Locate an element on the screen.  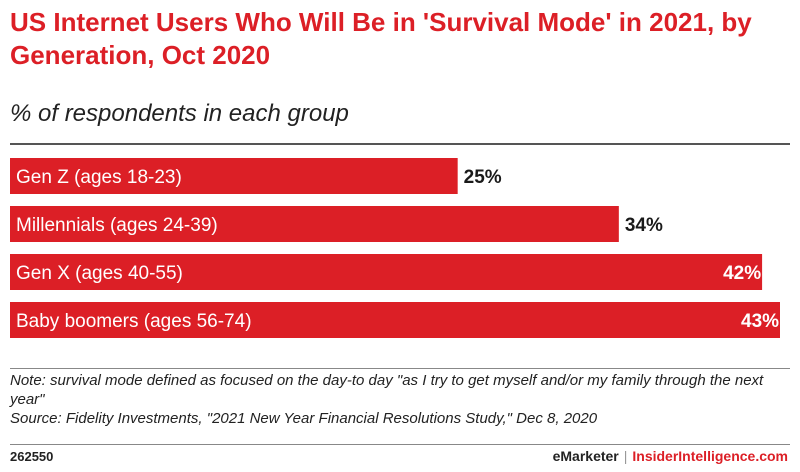
brand-footer: eMarketer | InsiderIntelligence.com is located at coordinates (670, 456).